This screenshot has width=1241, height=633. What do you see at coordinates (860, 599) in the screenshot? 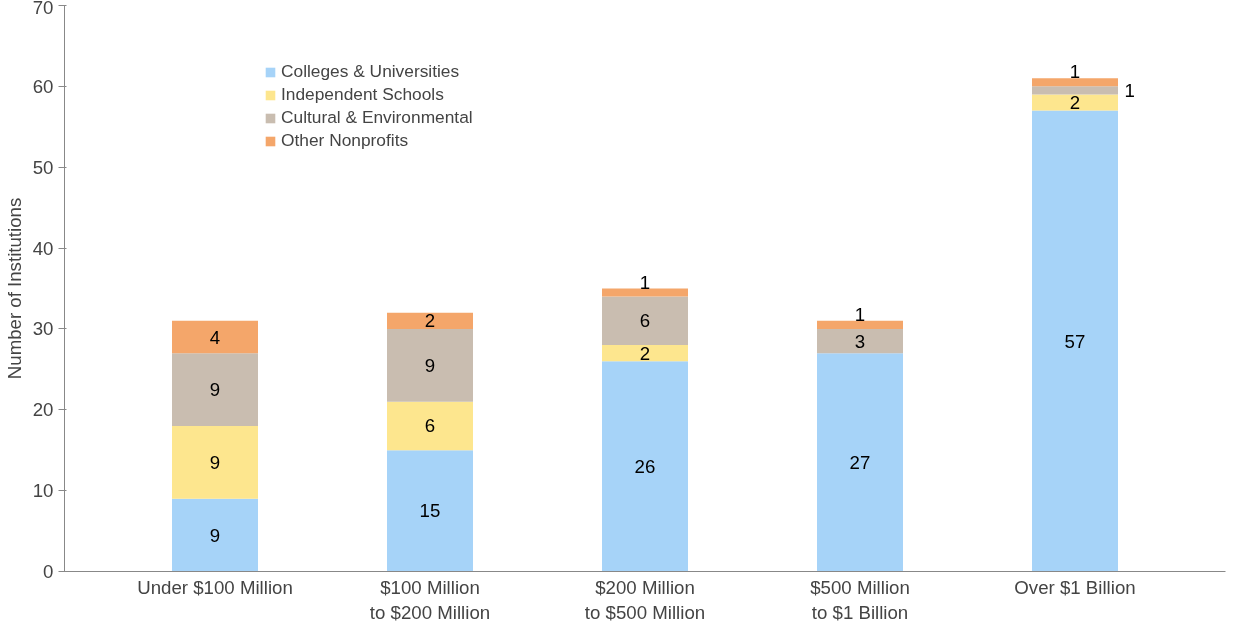
I see `x-tick-label: $500 Million to $1 Billion` at bounding box center [860, 599].